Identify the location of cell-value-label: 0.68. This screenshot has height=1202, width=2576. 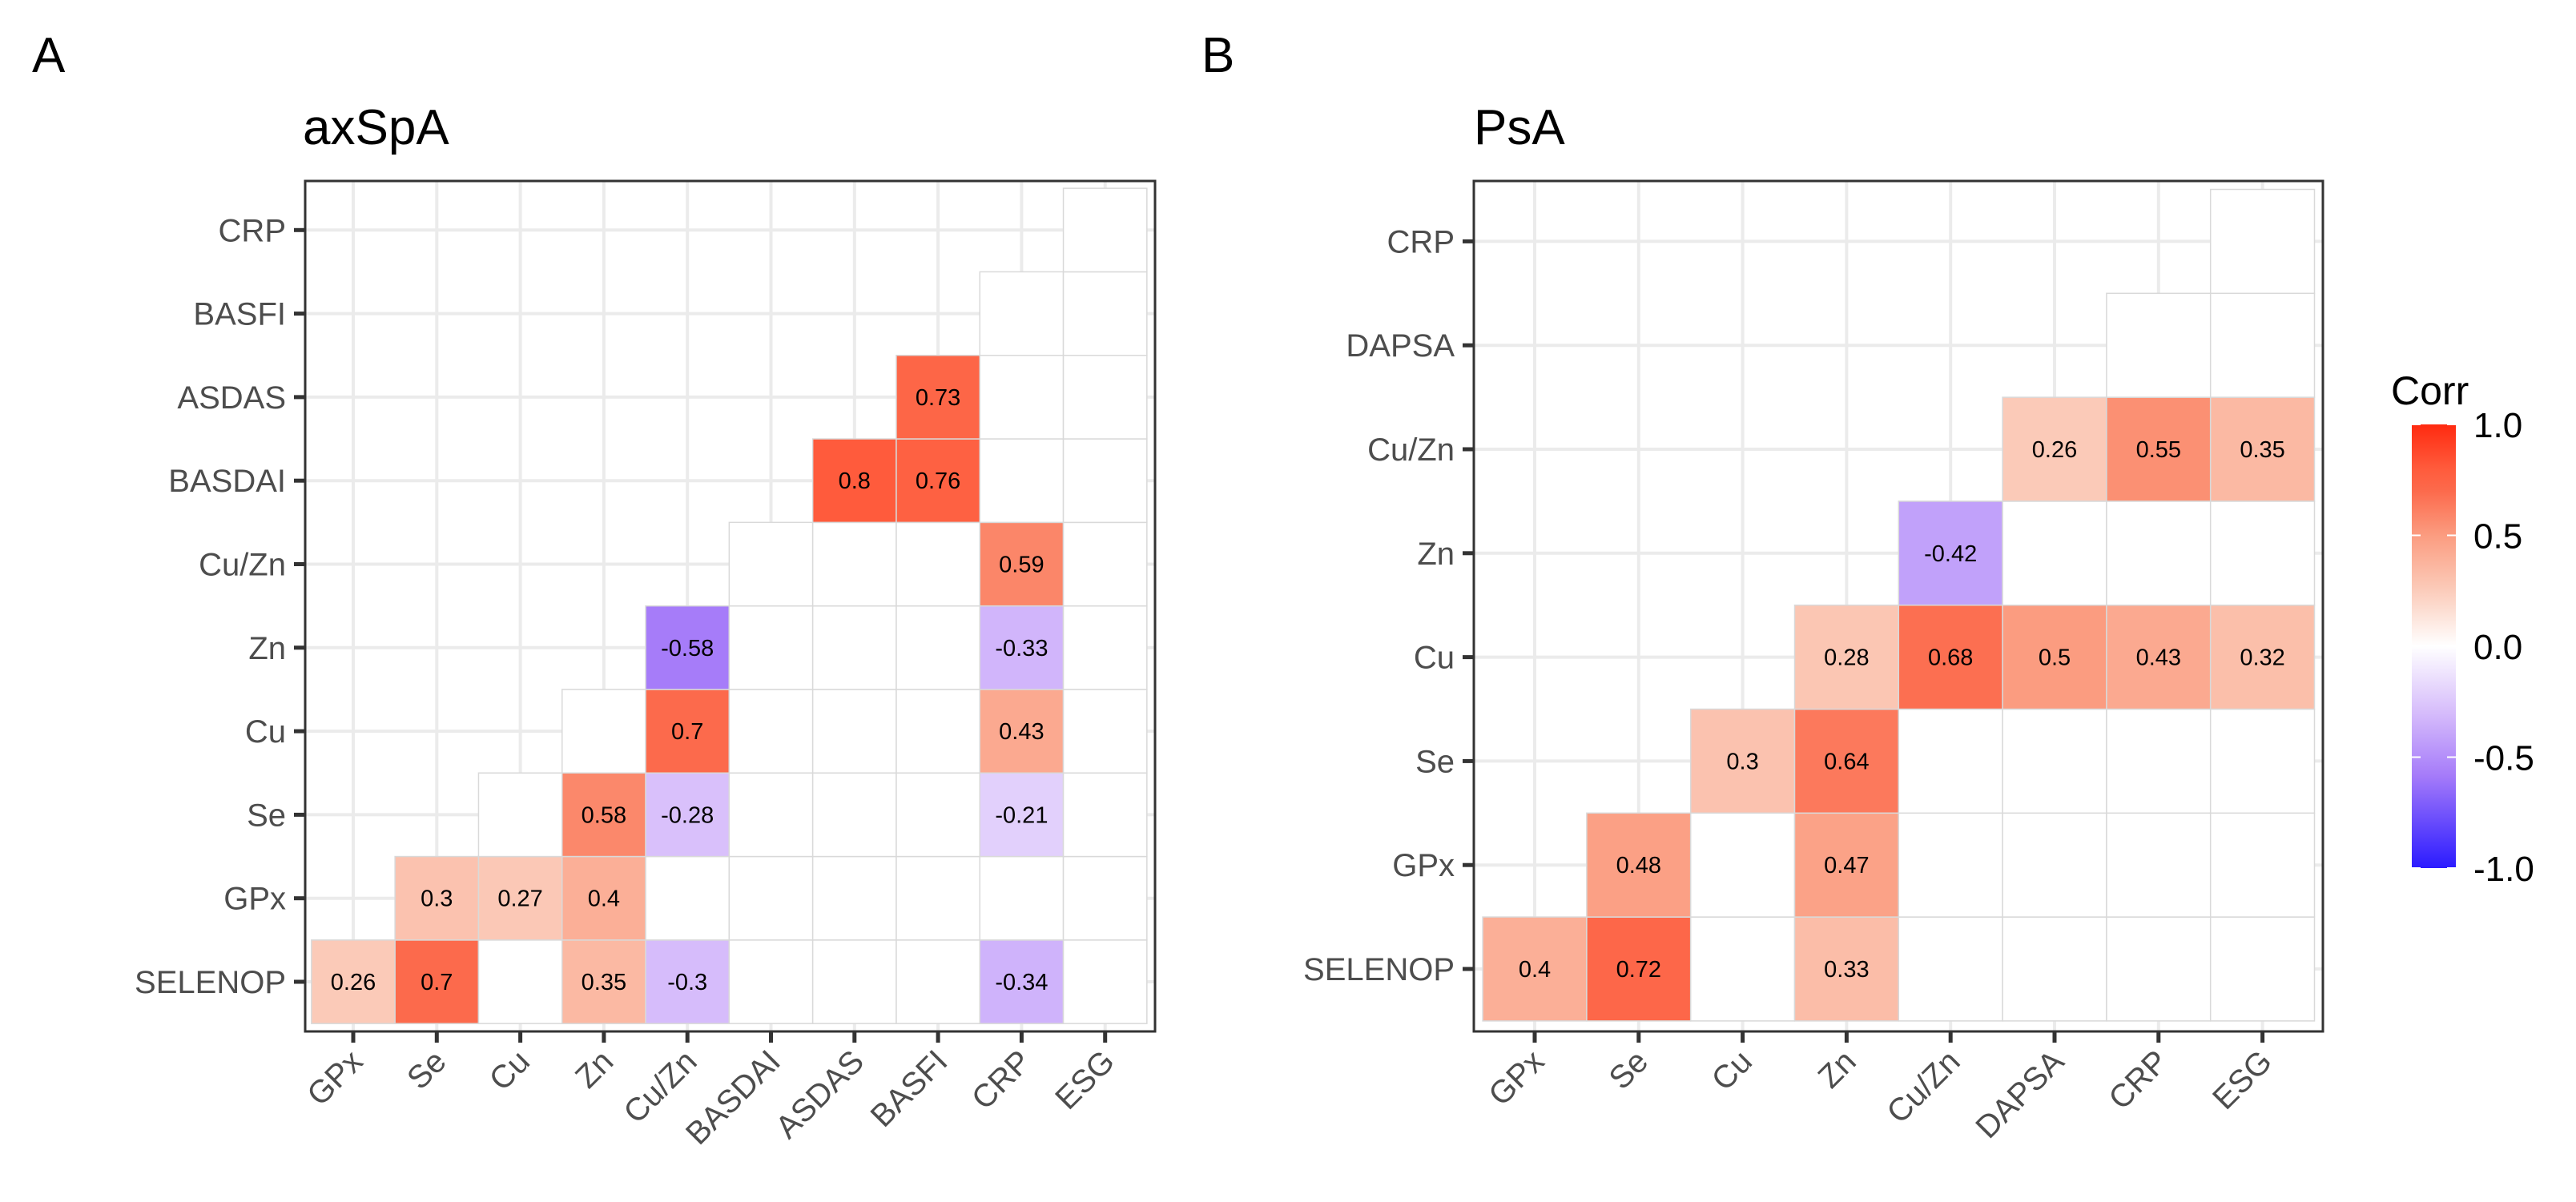
(1951, 658).